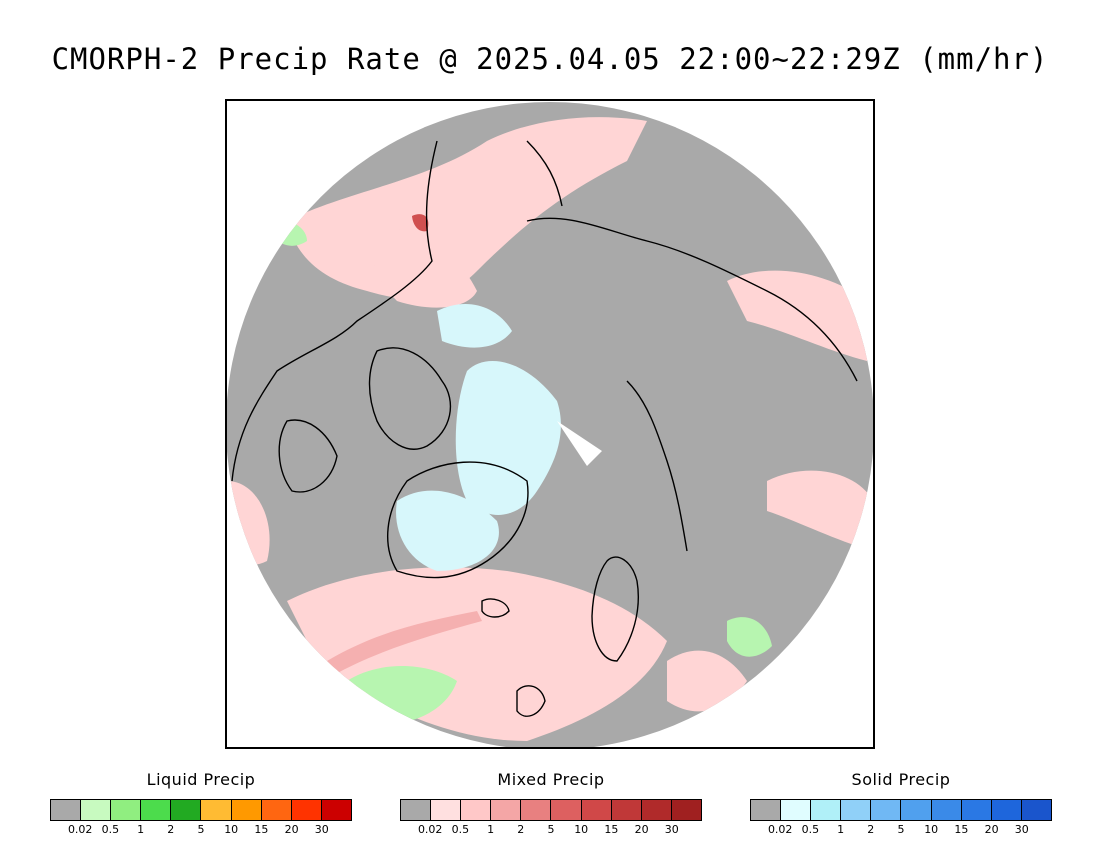  What do you see at coordinates (447, 530) in the screenshot?
I see `solid-precip-patch-greenland` at bounding box center [447, 530].